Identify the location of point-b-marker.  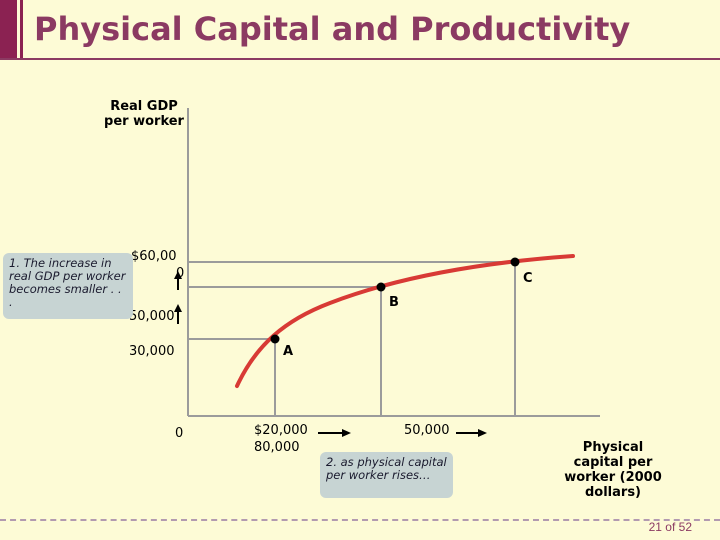
(381, 287).